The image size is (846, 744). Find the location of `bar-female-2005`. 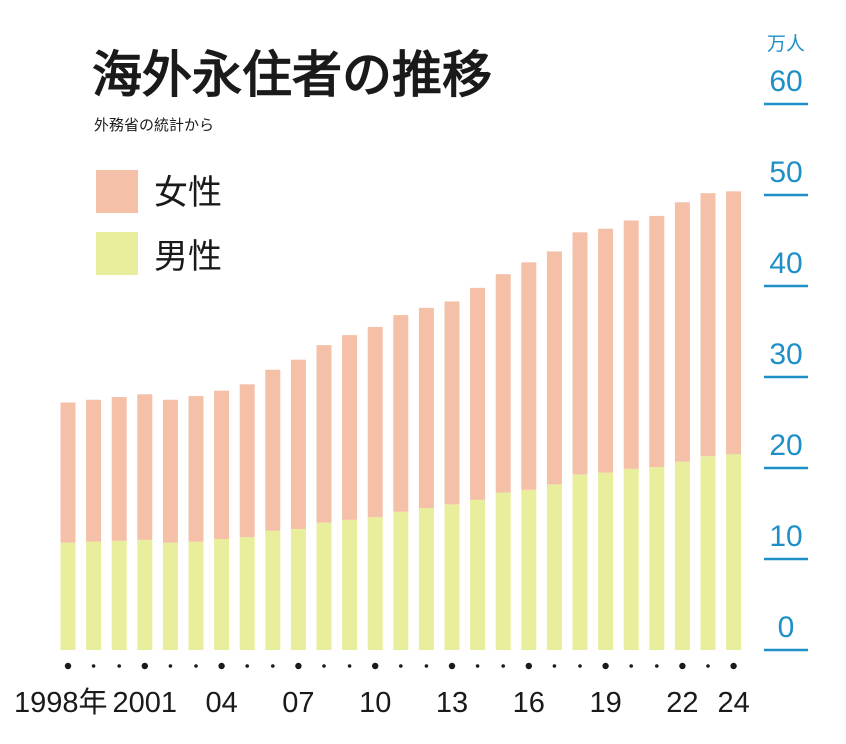

bar-female-2005 is located at coordinates (247, 461).